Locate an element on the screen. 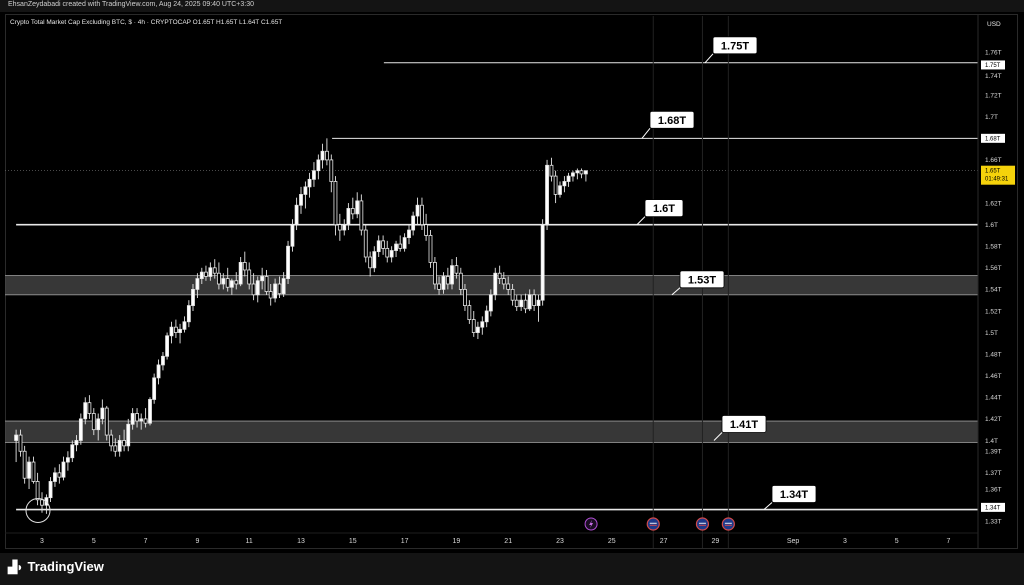  callout-label: 1.68T is located at coordinates (672, 121).